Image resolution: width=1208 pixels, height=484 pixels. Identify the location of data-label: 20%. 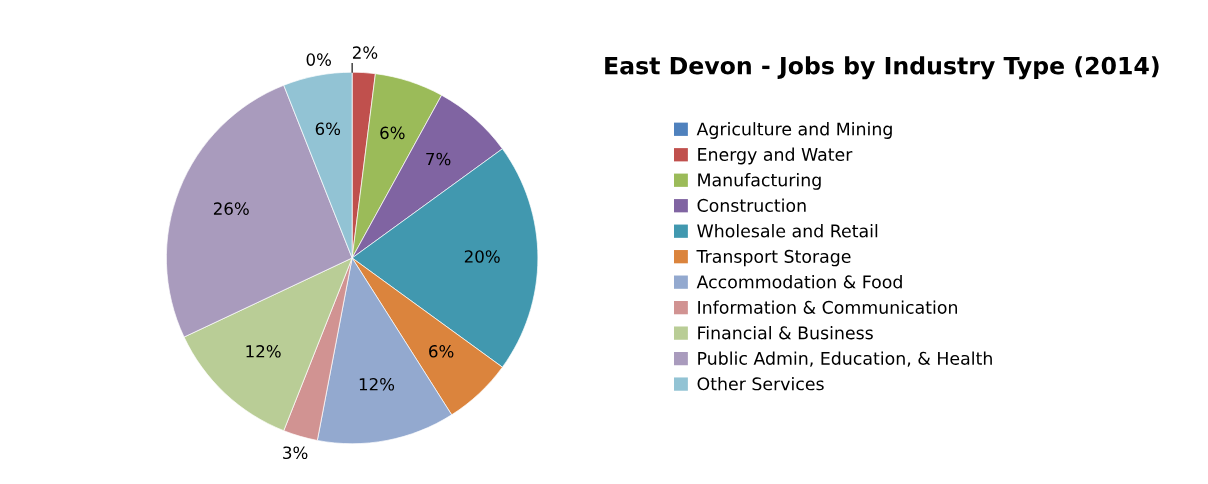
(482, 256).